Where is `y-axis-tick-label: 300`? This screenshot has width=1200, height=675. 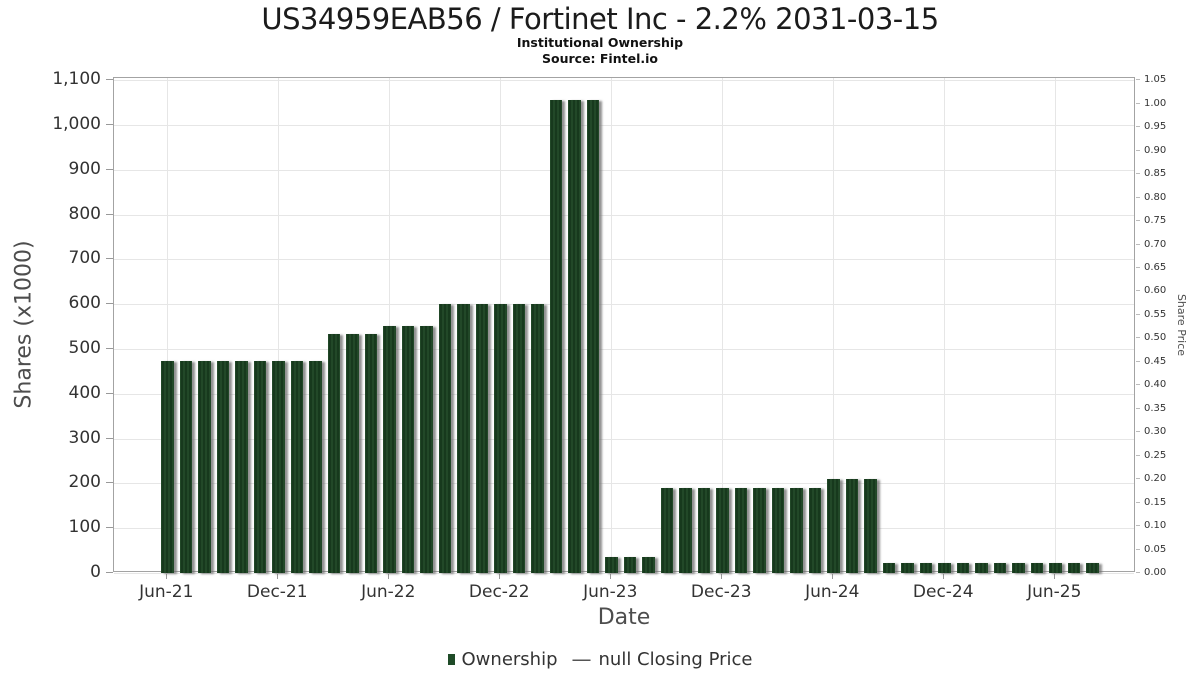 y-axis-tick-label: 300 is located at coordinates (84, 437).